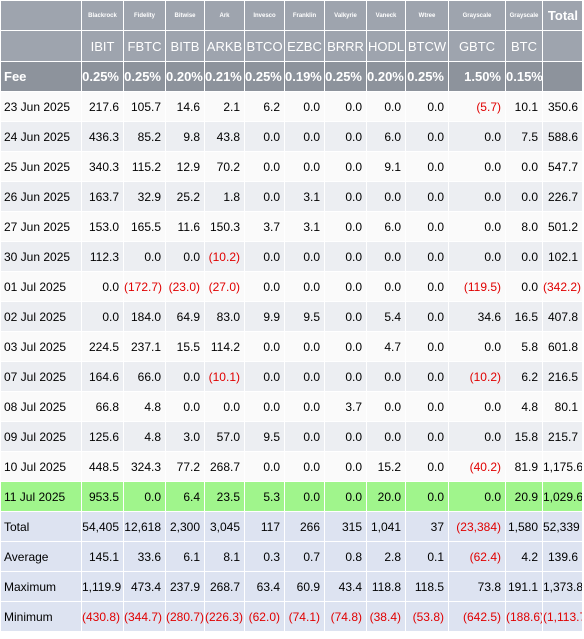  Describe the element at coordinates (477, 526) in the screenshot. I see `summary-cell: (23,384)` at that location.